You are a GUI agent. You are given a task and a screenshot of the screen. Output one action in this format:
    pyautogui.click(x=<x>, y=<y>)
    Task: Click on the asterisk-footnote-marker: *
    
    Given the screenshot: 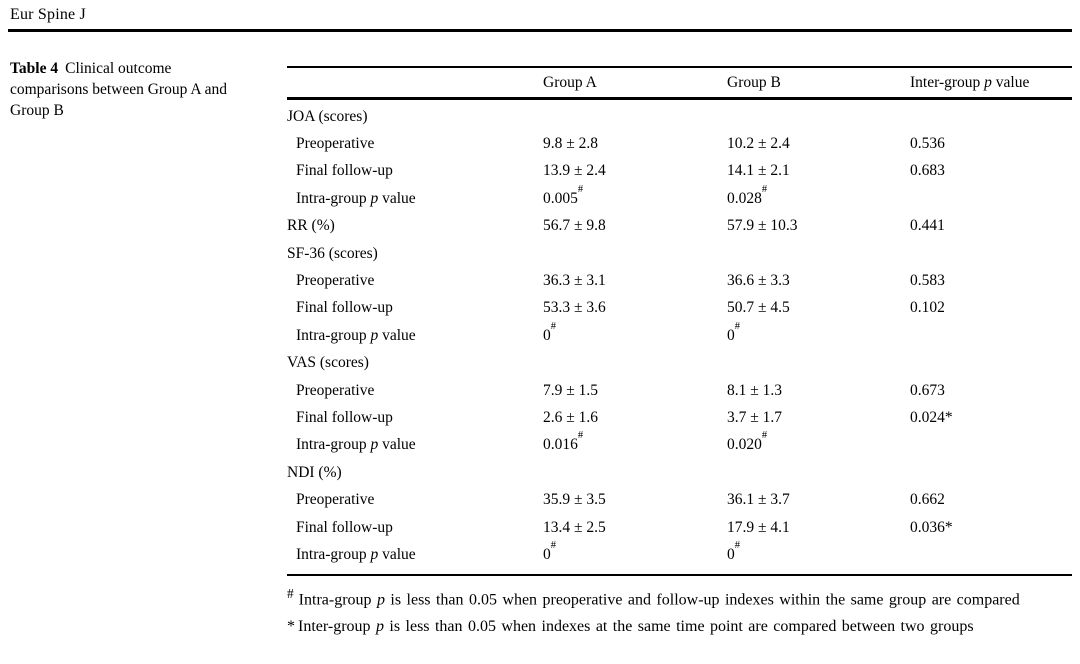 What is the action you would take?
    pyautogui.click(x=291, y=627)
    